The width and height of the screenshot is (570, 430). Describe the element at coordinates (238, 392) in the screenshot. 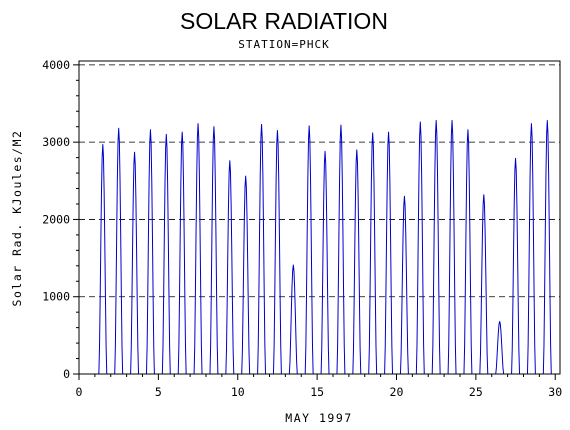

I see `x-tick-label: 10` at that location.